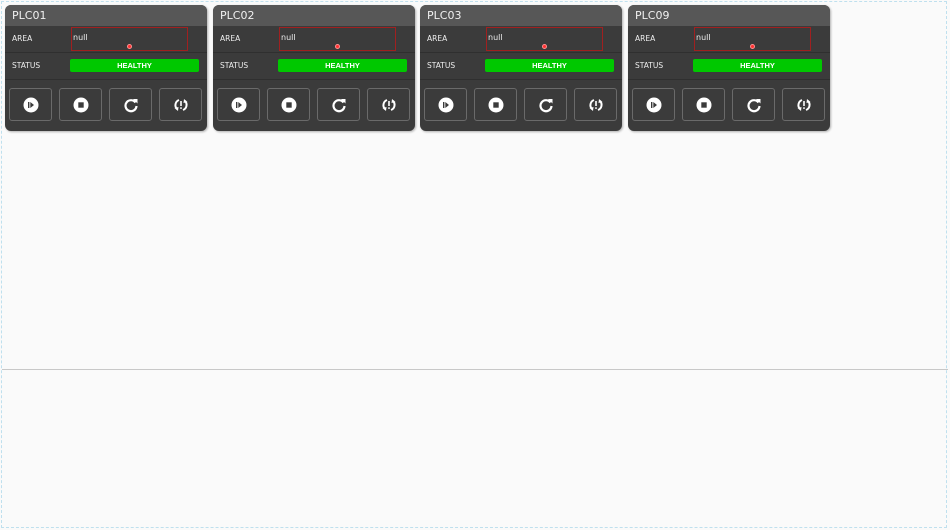 The height and width of the screenshot is (530, 950). I want to click on divider, so click(475, 369).